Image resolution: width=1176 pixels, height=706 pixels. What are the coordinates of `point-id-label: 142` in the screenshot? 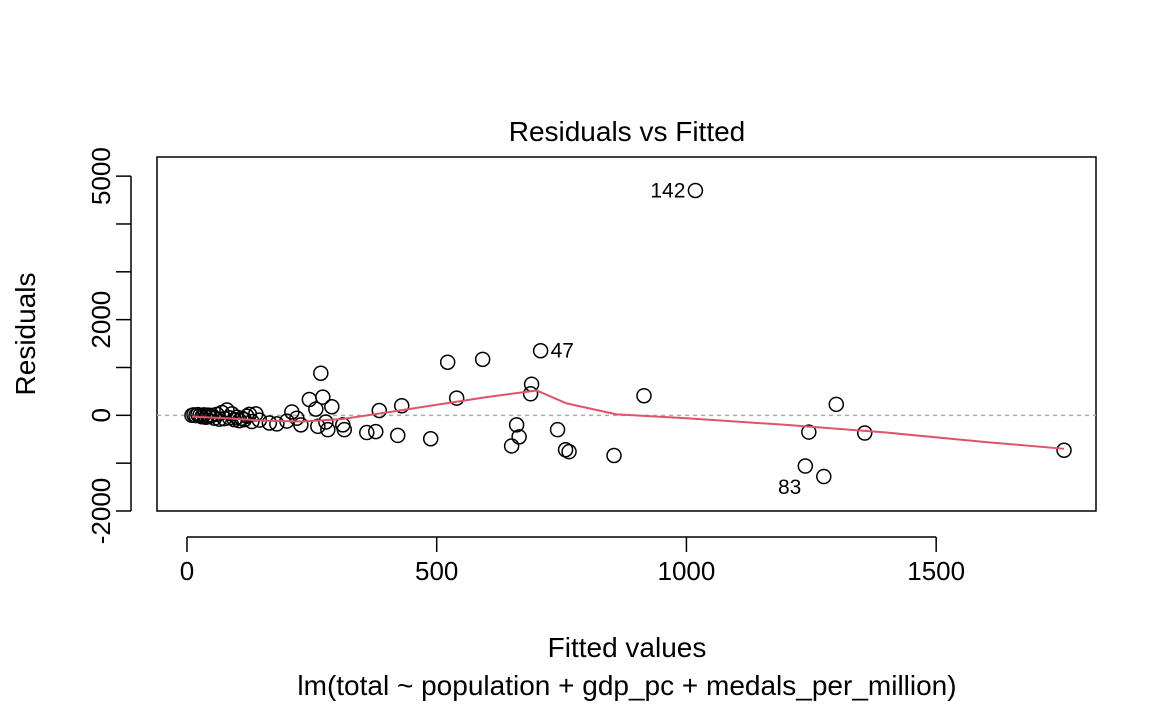 It's located at (667, 190).